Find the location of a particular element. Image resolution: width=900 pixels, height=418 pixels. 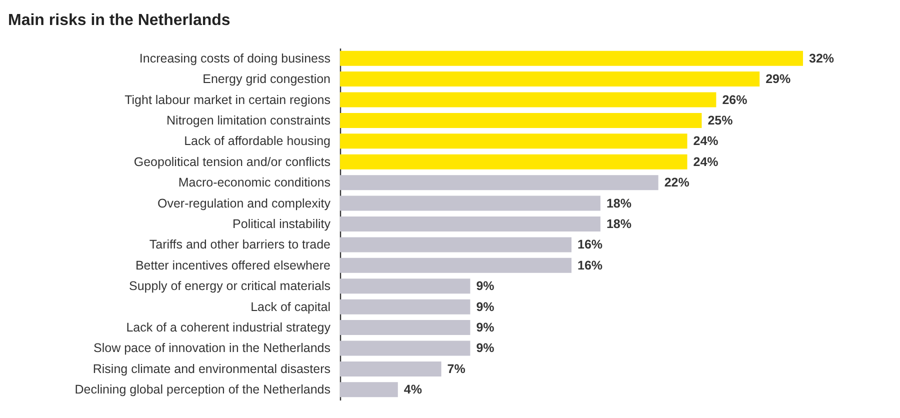

y-tick-label: Geopolitical tension and/or conflicts is located at coordinates (232, 161).